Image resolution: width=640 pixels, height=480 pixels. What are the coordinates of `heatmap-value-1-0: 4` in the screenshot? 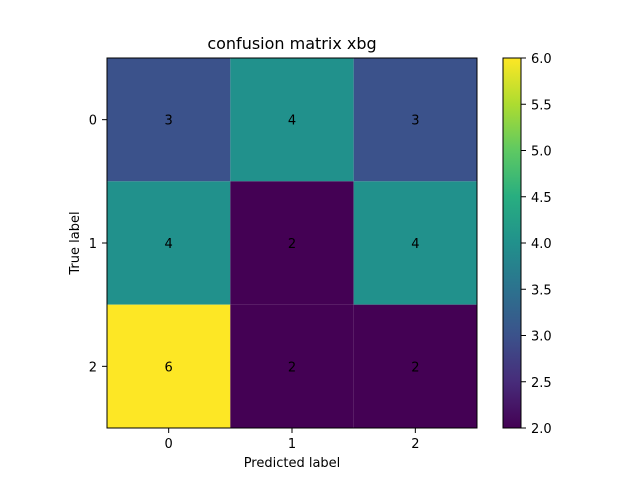 It's located at (169, 244).